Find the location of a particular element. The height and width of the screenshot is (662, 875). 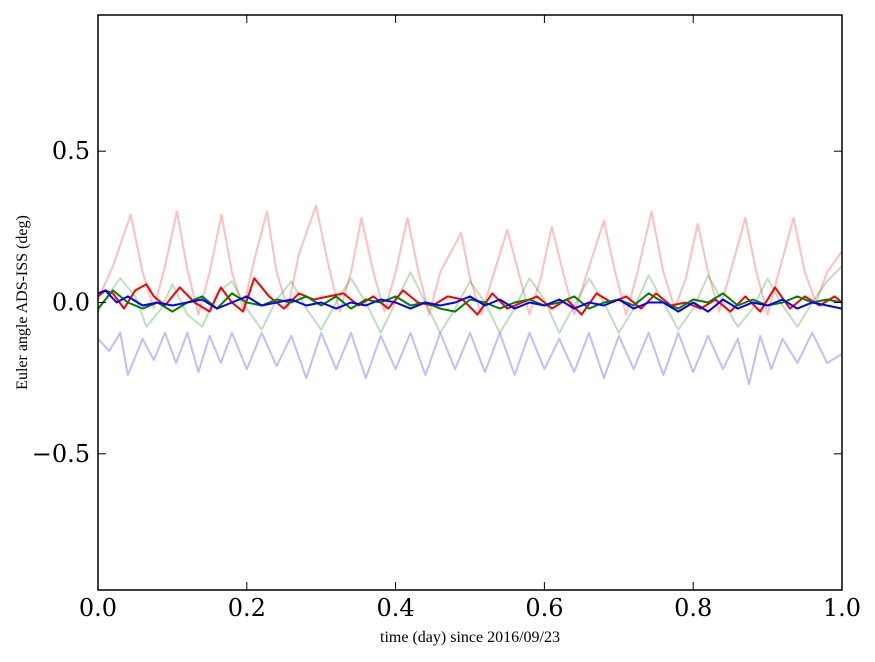

y-tick-label: −0.5 is located at coordinates (61, 454).